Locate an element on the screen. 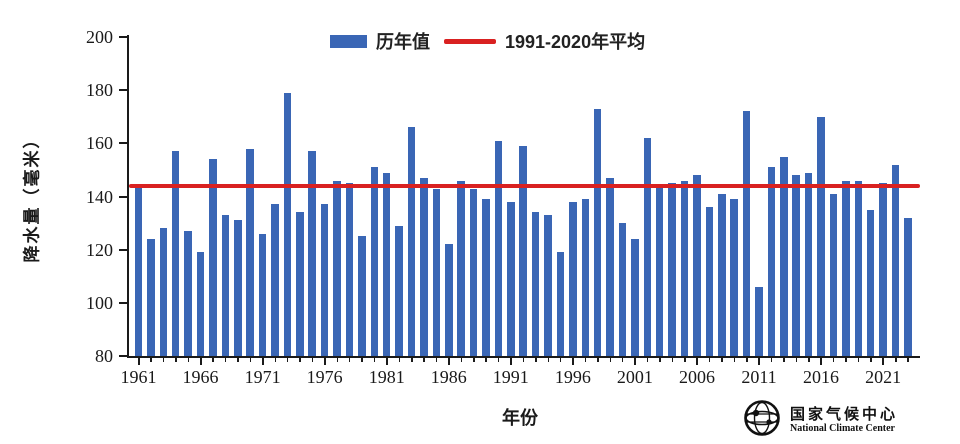 The width and height of the screenshot is (960, 444). ncc-logo: 国家气候中心 National Climate Center is located at coordinates (820, 420).